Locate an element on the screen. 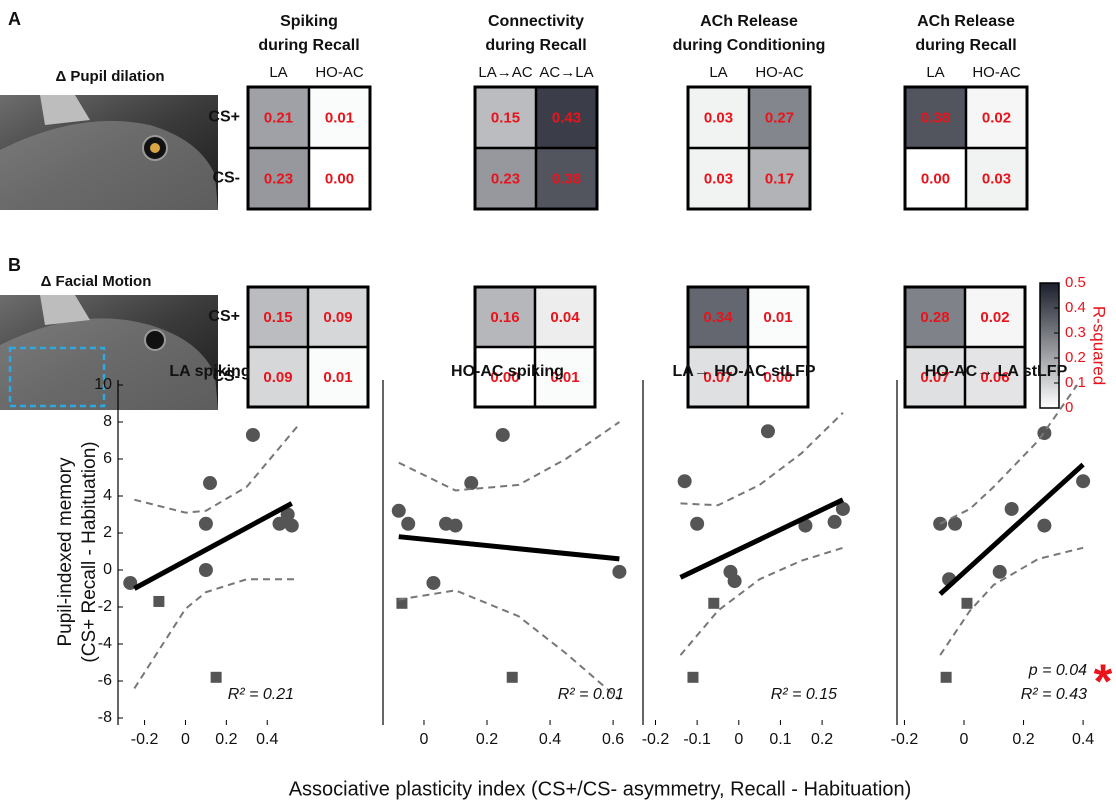  annotation: R² = 0.15 is located at coordinates (804, 694).